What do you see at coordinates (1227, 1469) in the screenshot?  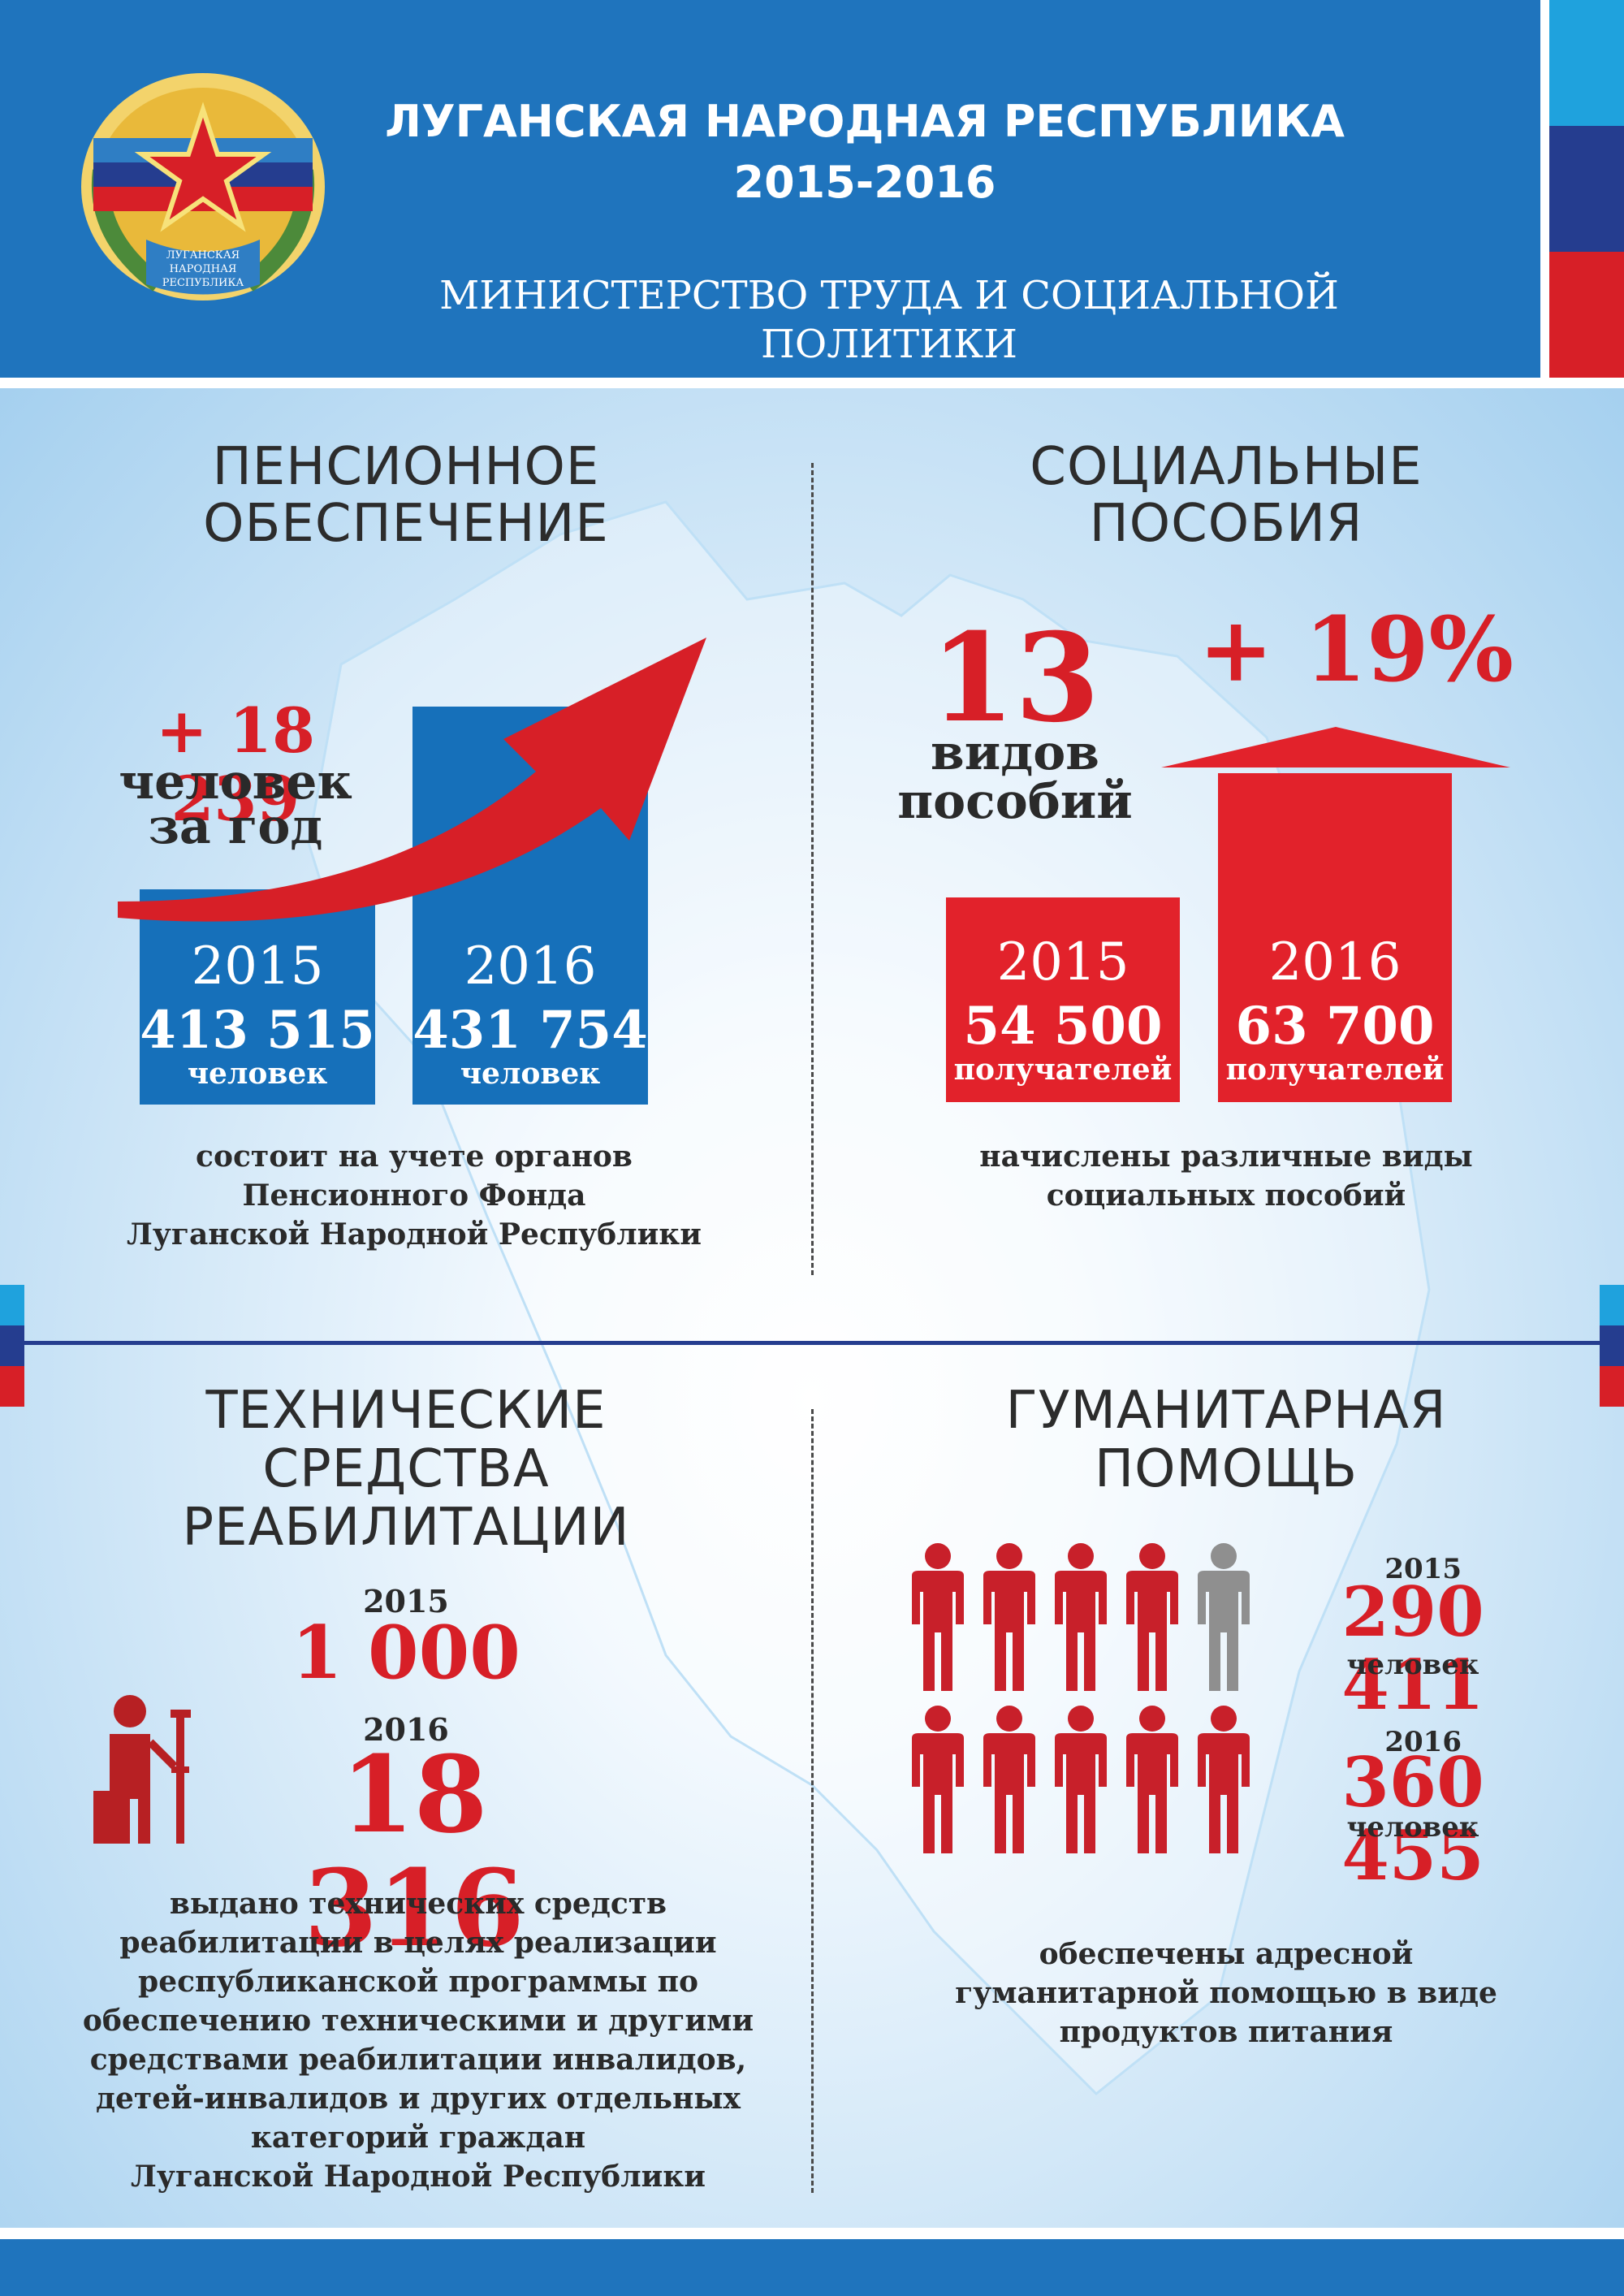 I see `humanitarian-title-line2: ПОМОЩЬ` at bounding box center [1227, 1469].